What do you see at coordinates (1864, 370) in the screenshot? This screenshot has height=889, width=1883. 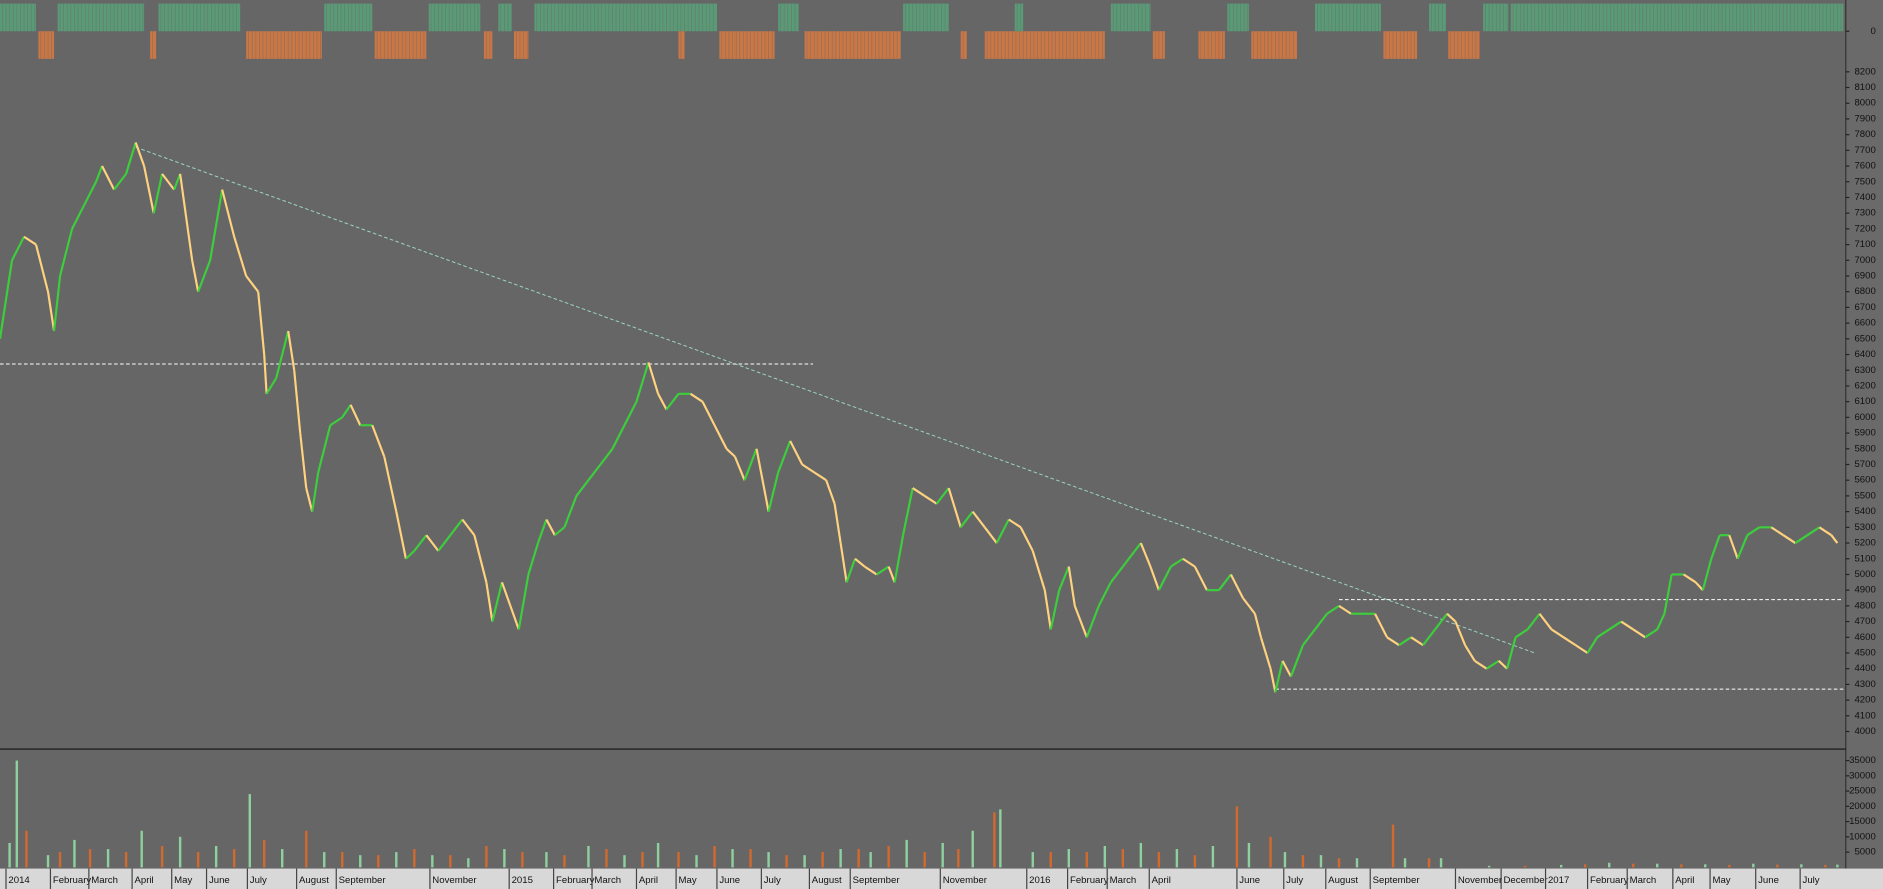 I see `y-tick-label: 6300` at bounding box center [1864, 370].